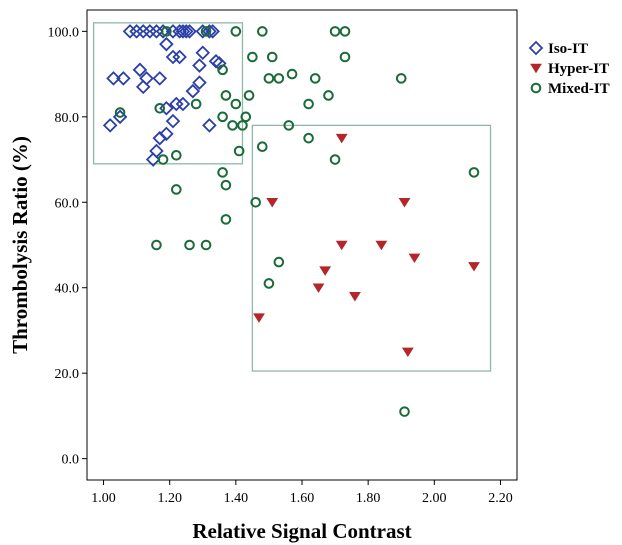  Describe the element at coordinates (579, 89) in the screenshot. I see `legend-label-mixed-it: Mixed-IT` at that location.